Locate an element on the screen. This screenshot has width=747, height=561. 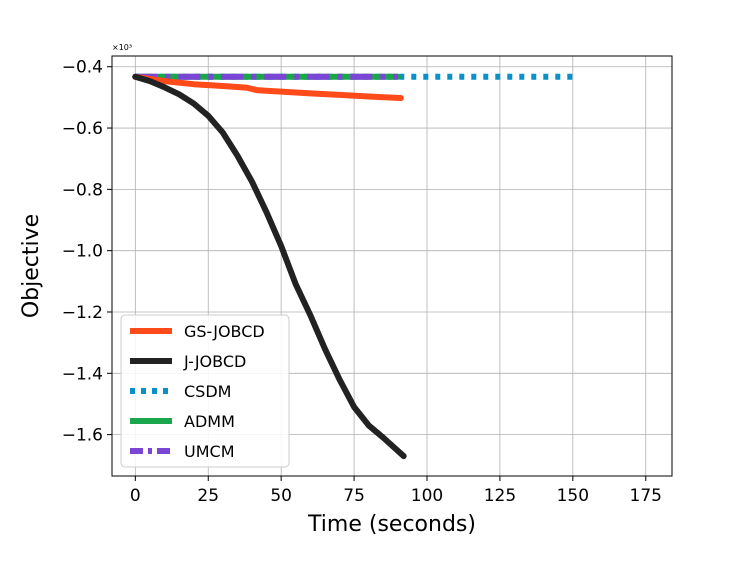
series-line-gs-jobcd is located at coordinates (268, 87).